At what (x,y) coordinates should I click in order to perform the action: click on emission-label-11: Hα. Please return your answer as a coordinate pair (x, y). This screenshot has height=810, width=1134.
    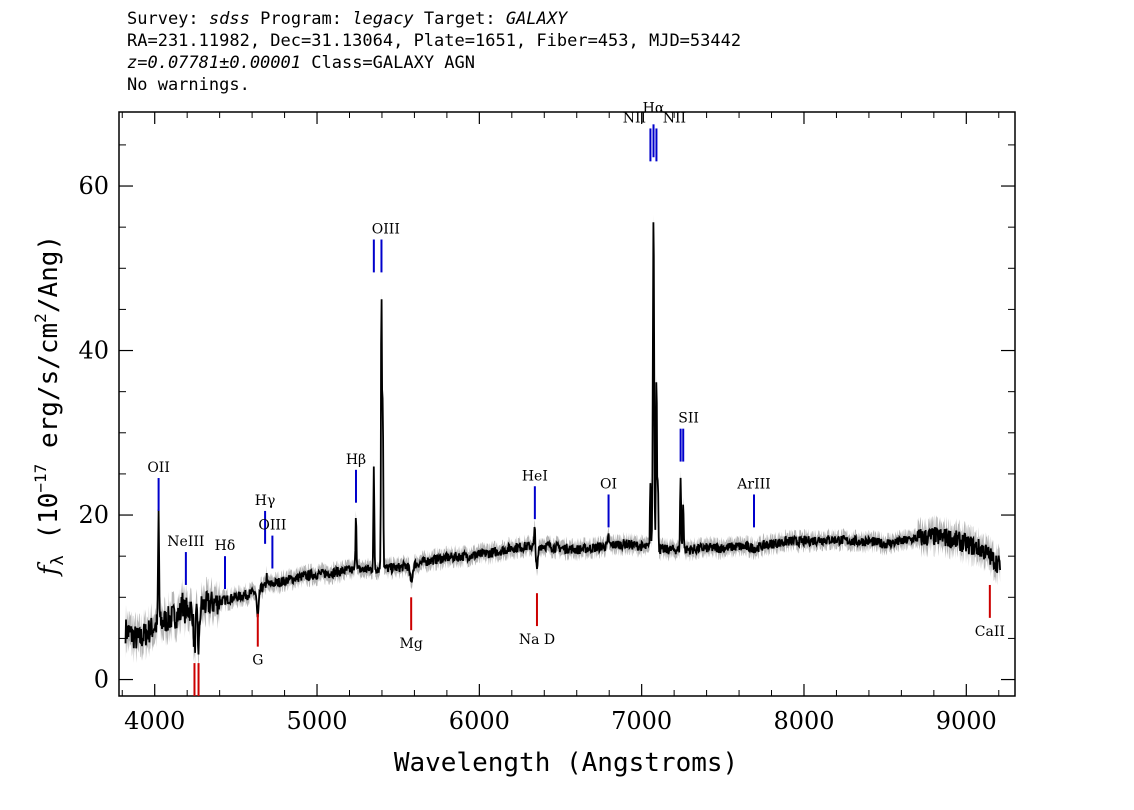
    Looking at the image, I should click on (654, 108).